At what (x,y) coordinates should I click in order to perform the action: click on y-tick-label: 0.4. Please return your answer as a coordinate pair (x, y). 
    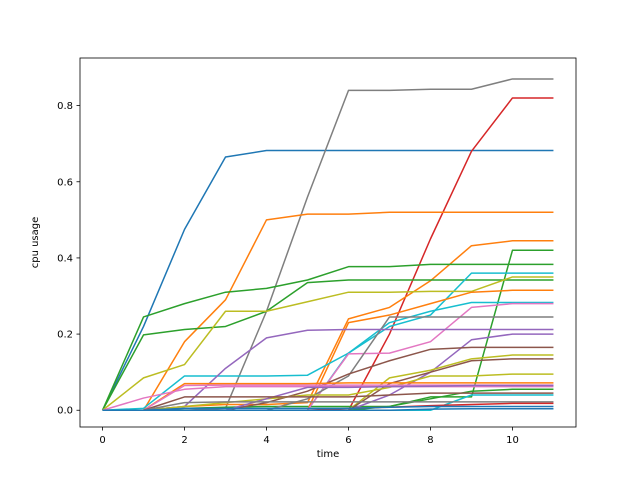
    Looking at the image, I should click on (65, 258).